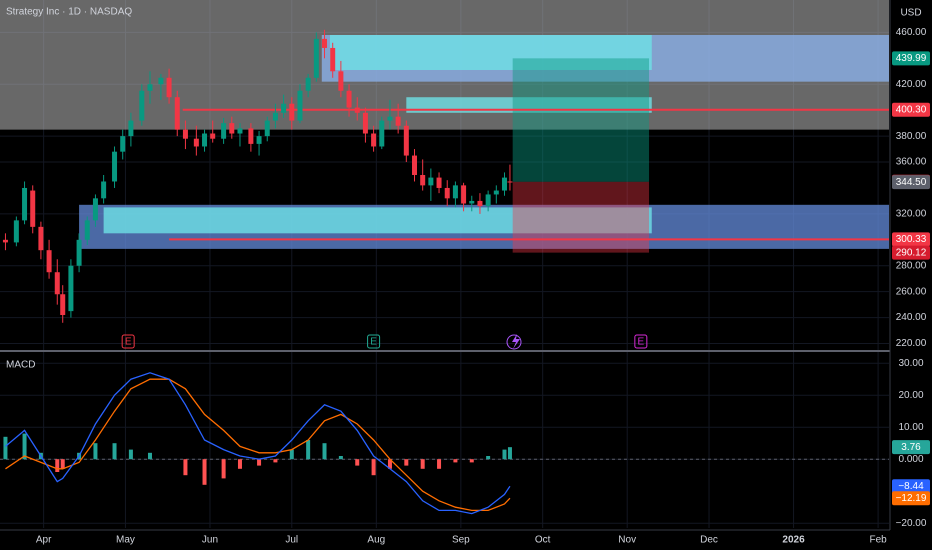 Image resolution: width=932 pixels, height=550 pixels. What do you see at coordinates (910, 459) in the screenshot?
I see `y-tick-label: 0.000` at bounding box center [910, 459].